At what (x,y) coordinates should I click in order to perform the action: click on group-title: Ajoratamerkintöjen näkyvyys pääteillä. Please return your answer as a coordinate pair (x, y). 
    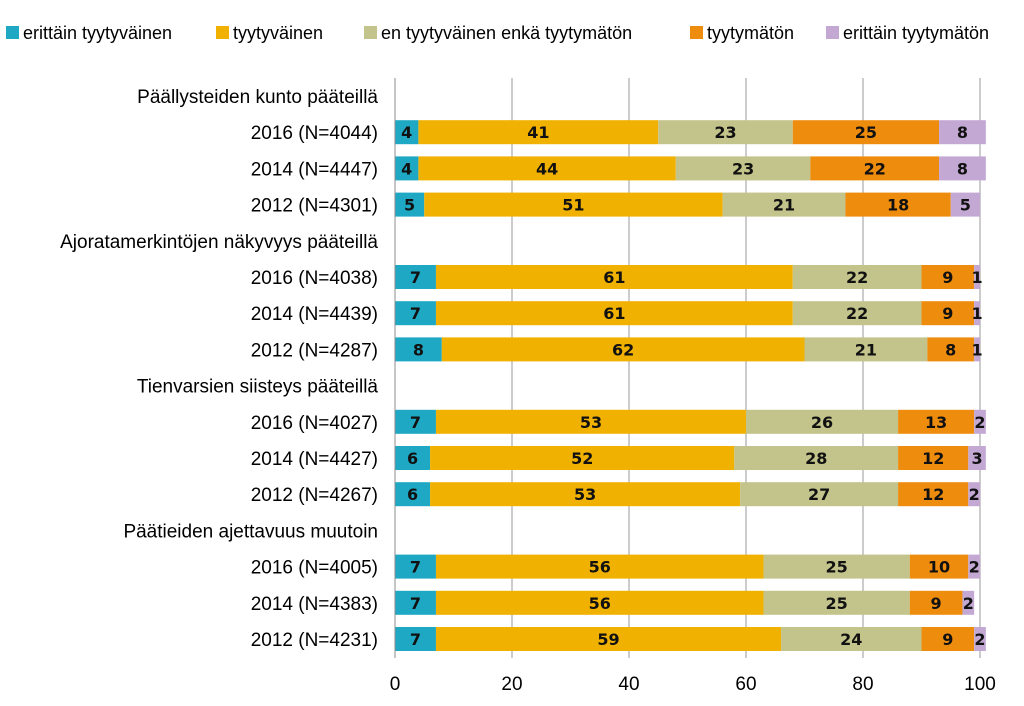
    Looking at the image, I should click on (219, 242).